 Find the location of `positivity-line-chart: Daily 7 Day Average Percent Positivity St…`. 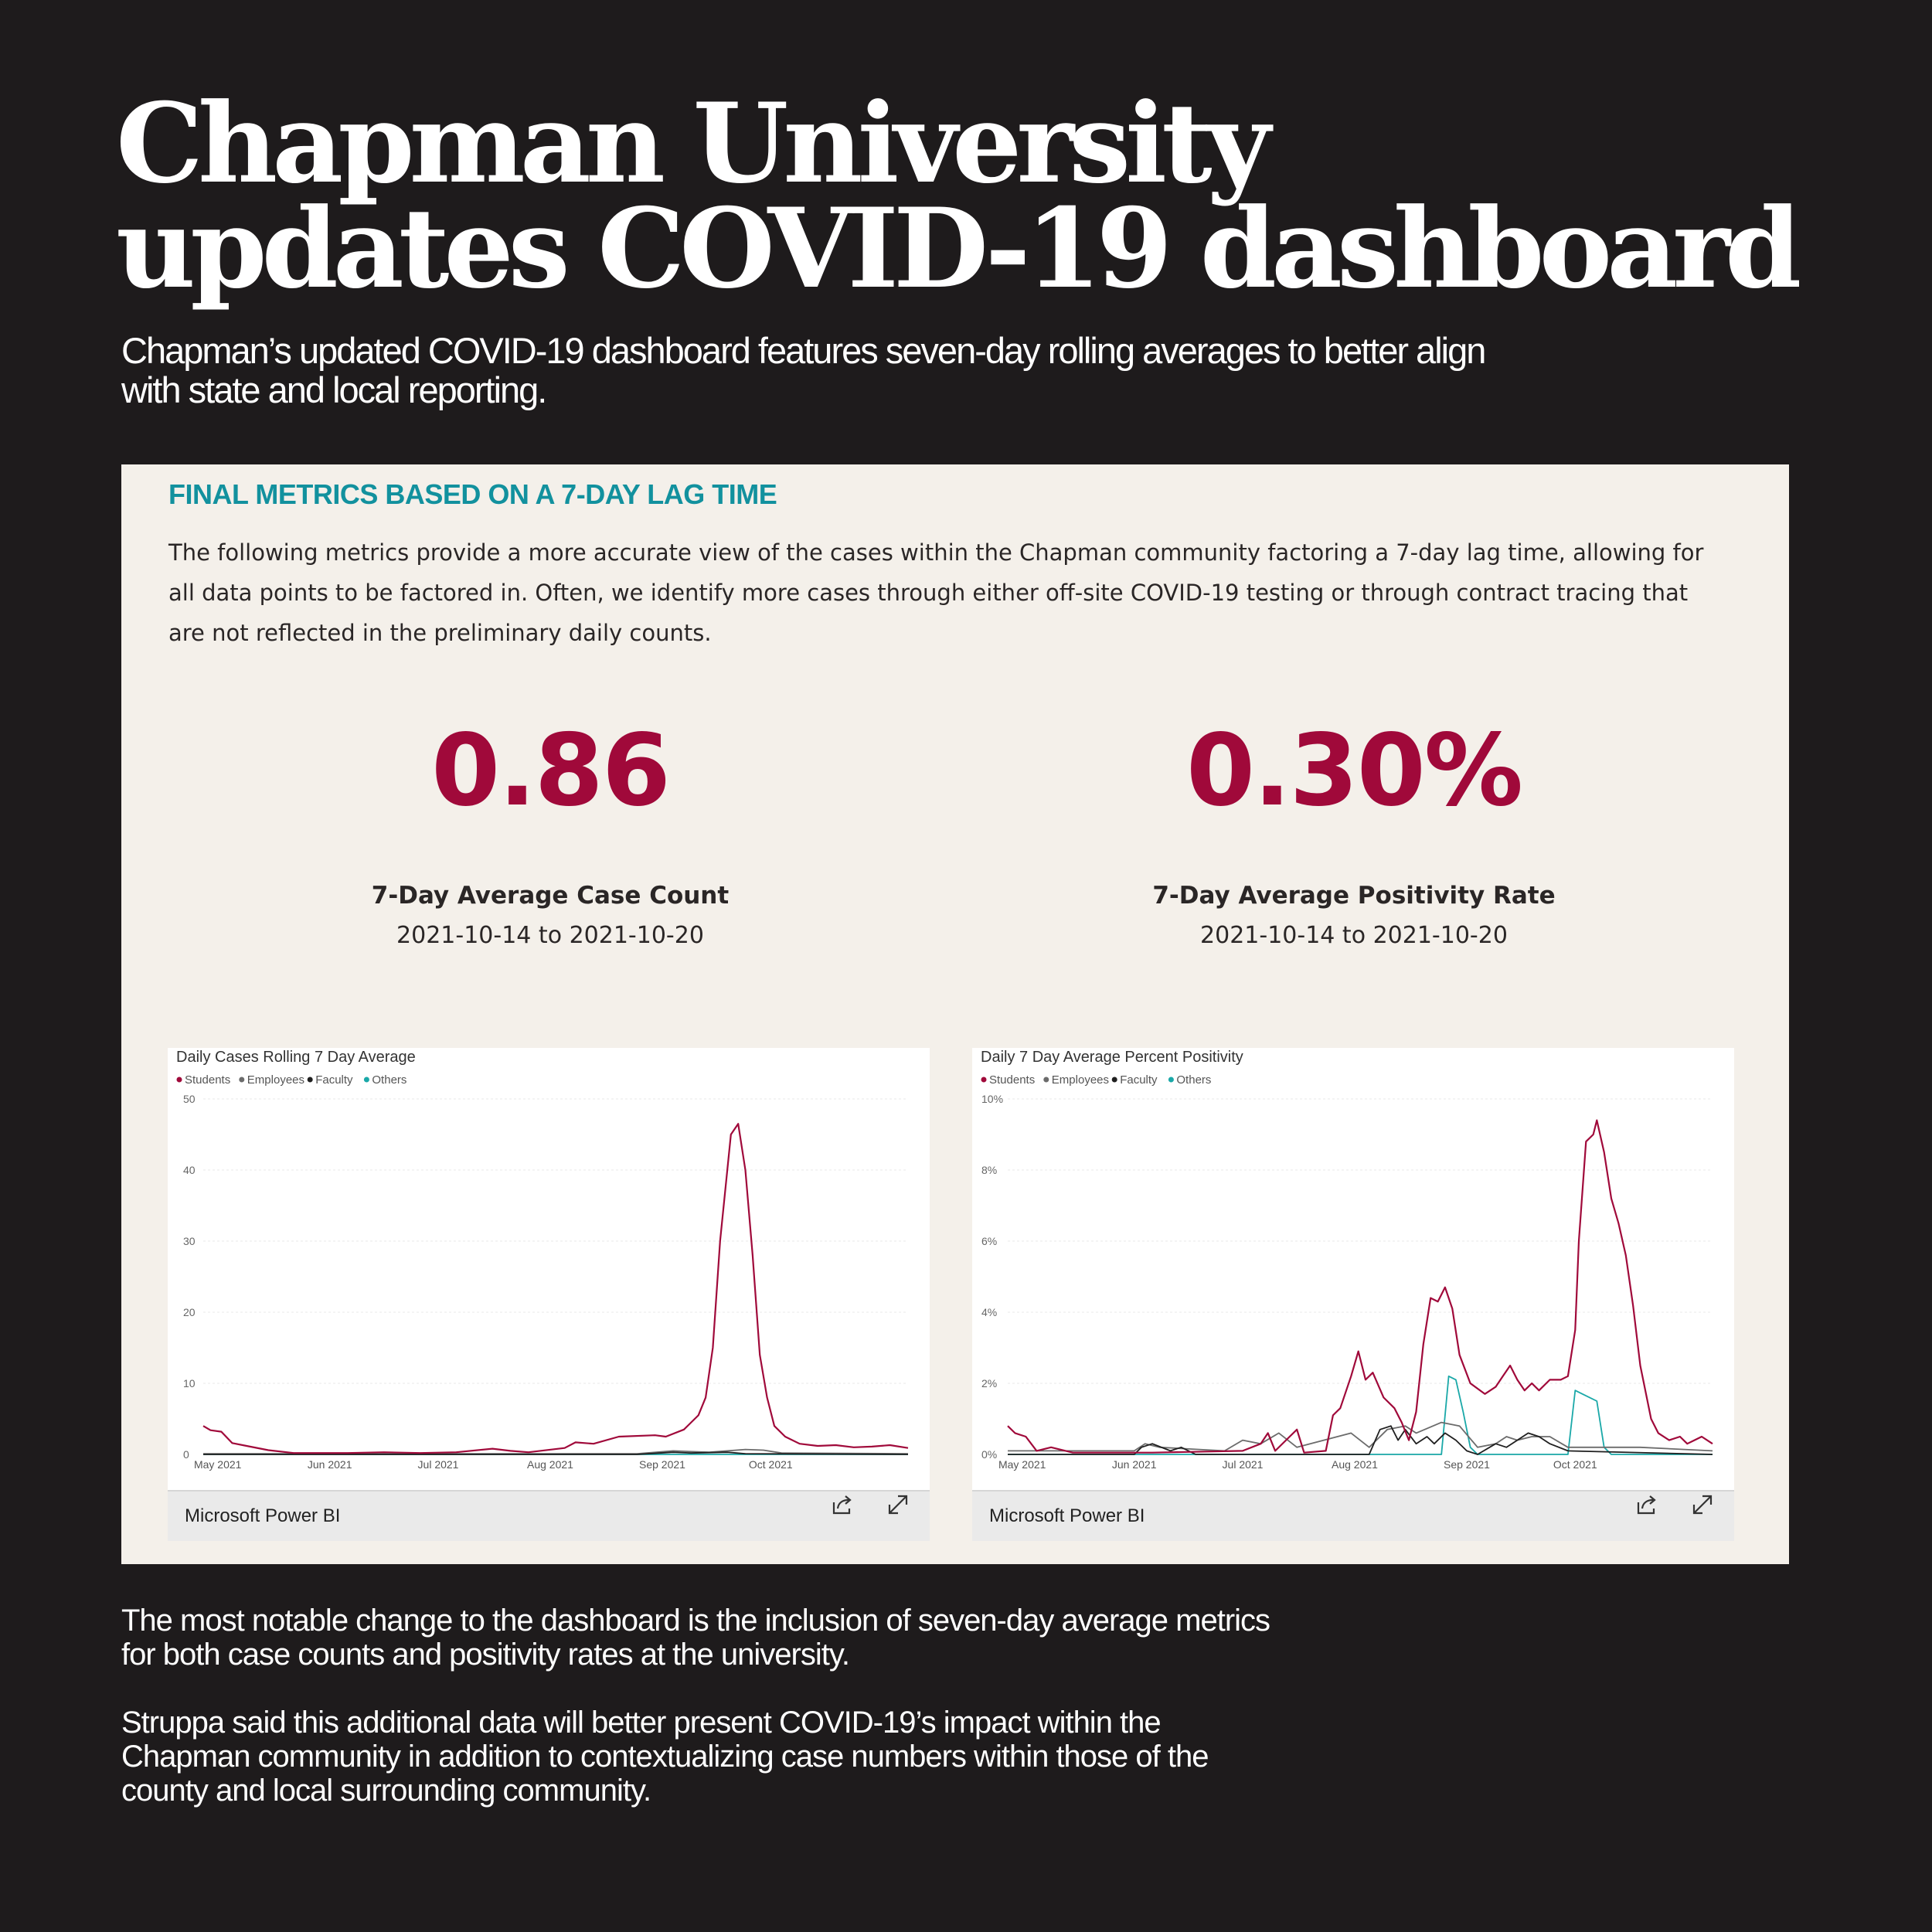

positivity-line-chart: Daily 7 Day Average Percent Positivity St… is located at coordinates (1353, 1269).